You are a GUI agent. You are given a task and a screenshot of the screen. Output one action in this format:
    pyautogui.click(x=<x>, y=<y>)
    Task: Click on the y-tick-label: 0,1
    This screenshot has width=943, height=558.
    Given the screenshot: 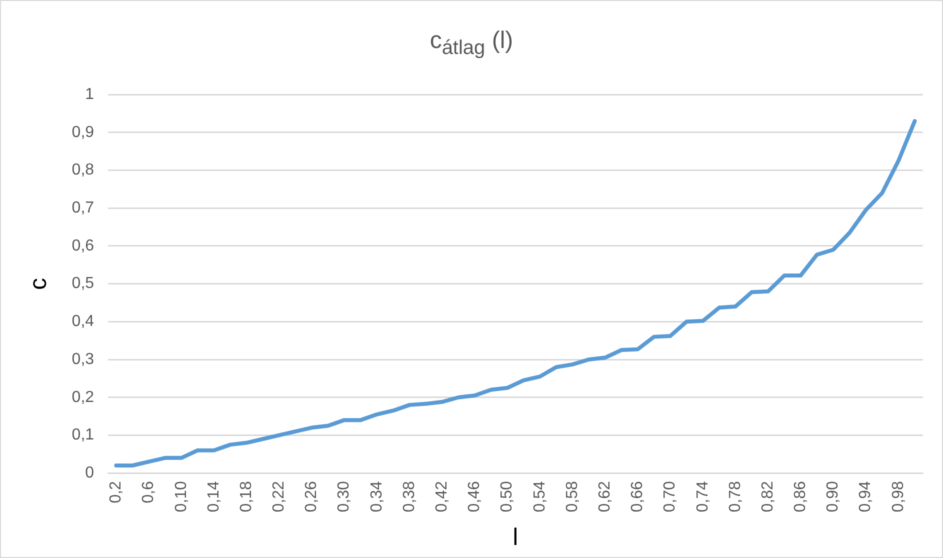 What is the action you would take?
    pyautogui.click(x=83, y=435)
    